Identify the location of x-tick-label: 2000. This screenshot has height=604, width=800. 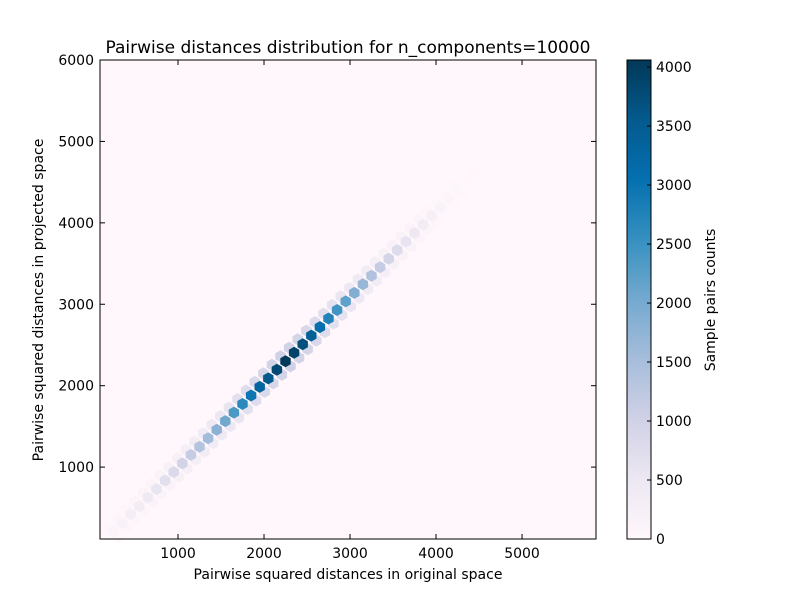
(264, 554).